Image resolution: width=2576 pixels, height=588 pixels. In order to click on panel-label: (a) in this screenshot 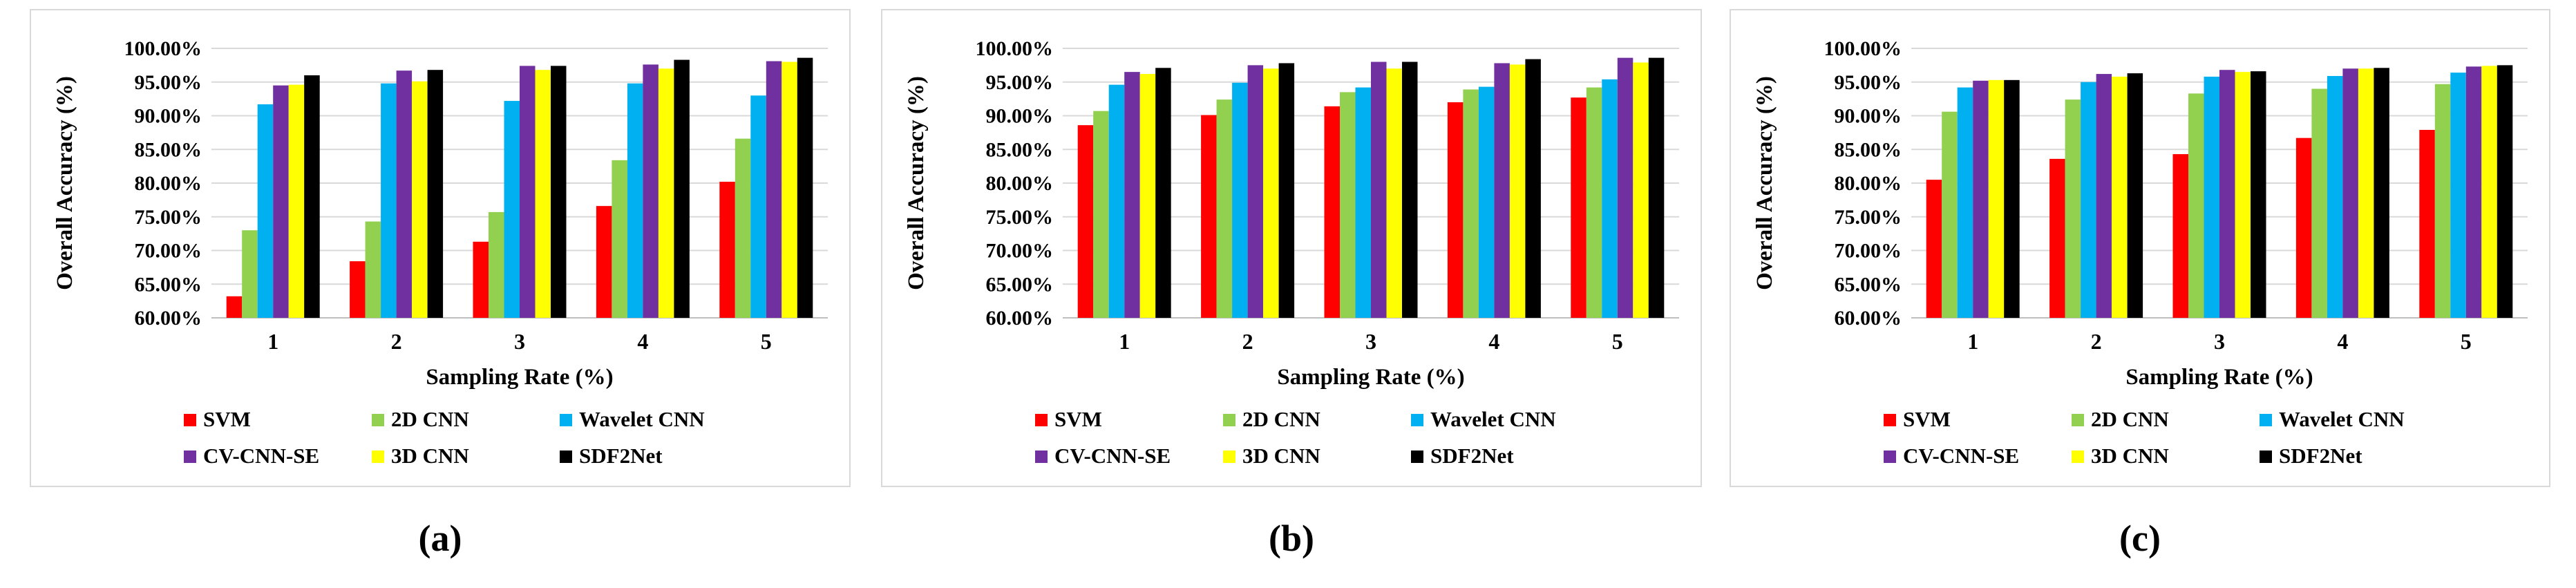, I will do `click(440, 538)`.